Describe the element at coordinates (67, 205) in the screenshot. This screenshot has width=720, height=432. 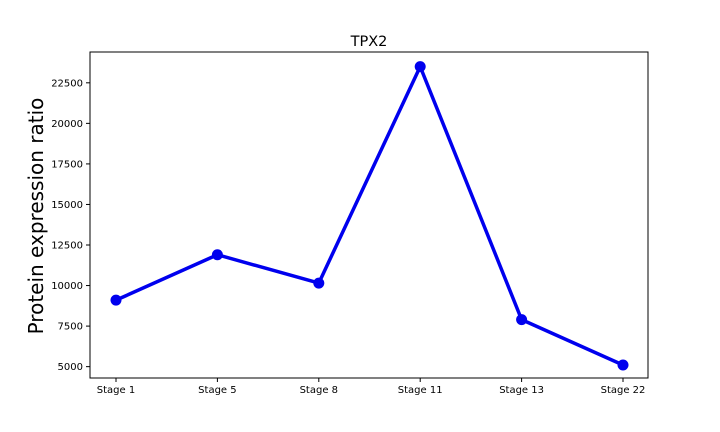
I see `y-tick-label: 15000` at that location.